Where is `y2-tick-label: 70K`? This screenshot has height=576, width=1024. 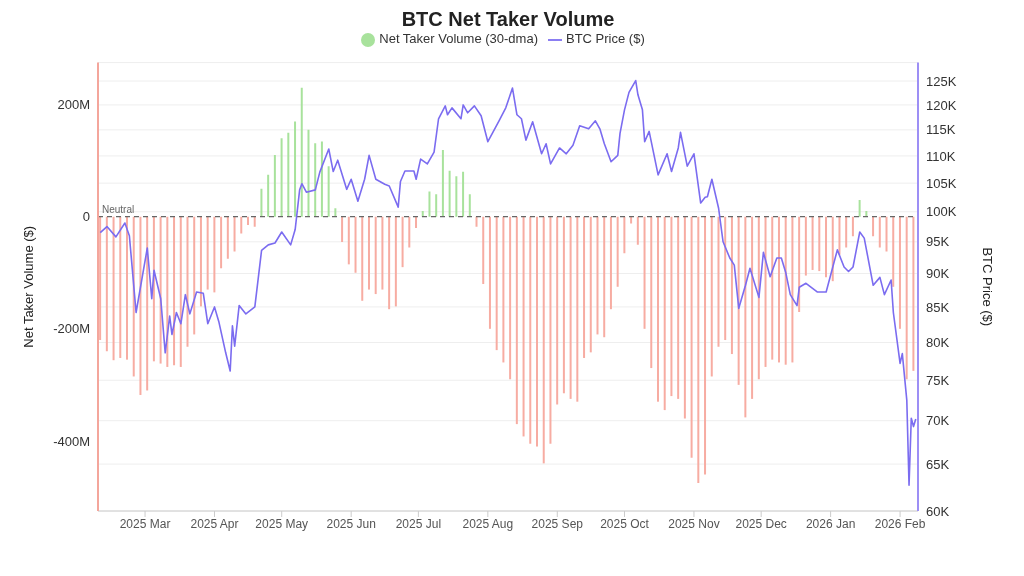 y2-tick-label: 70K is located at coordinates (938, 421).